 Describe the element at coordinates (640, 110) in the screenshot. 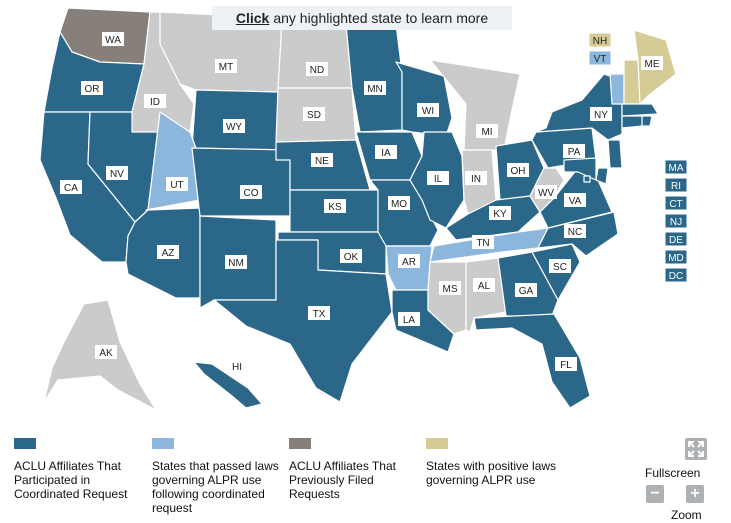

I see `state-ma` at that location.